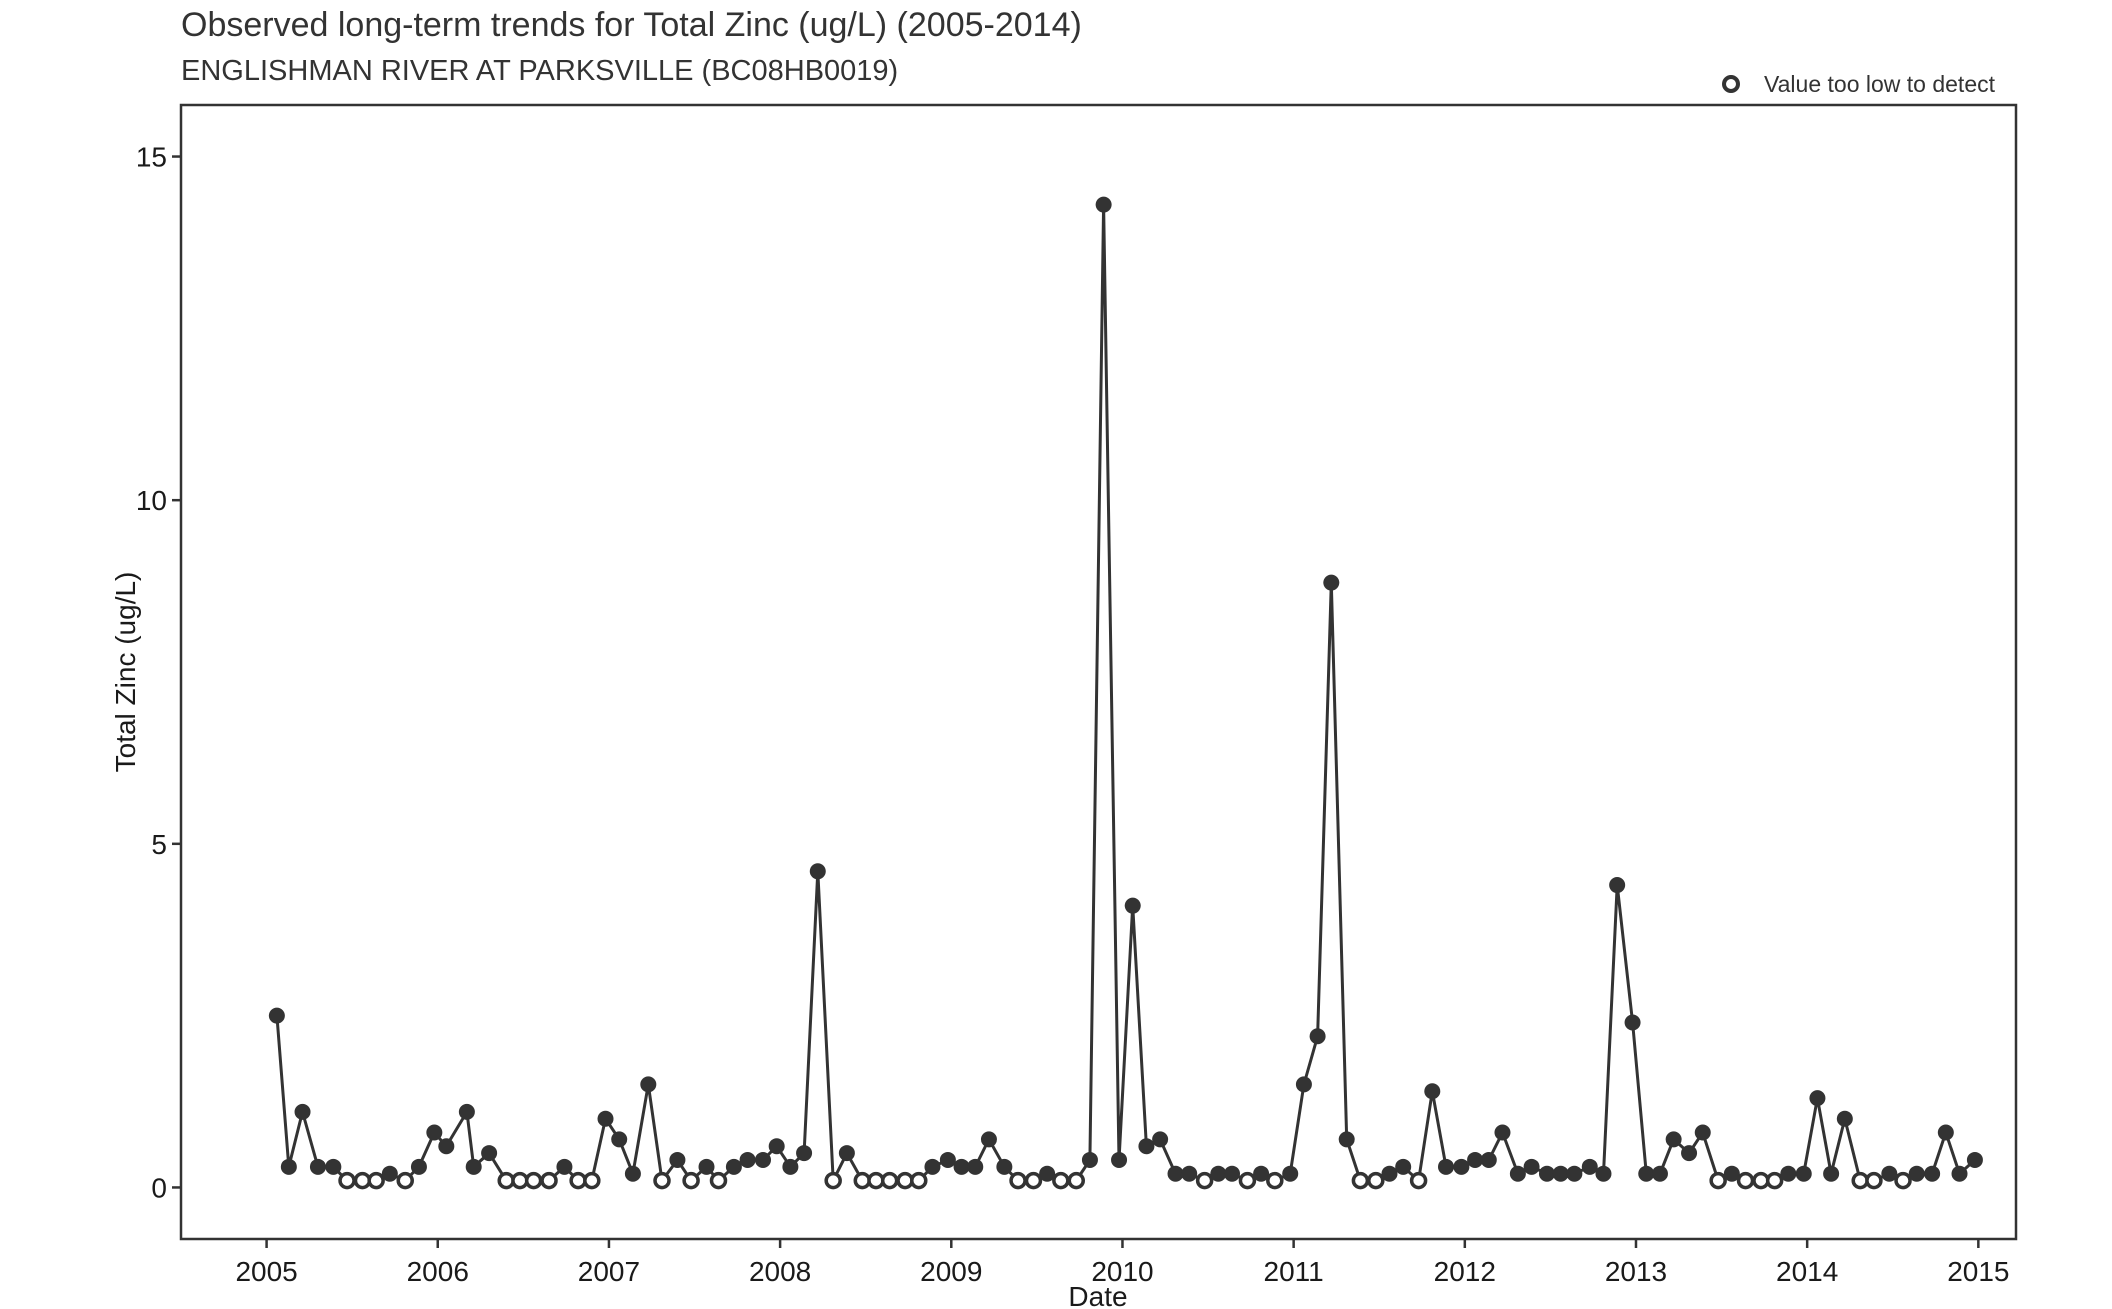  Describe the element at coordinates (125, 672) in the screenshot. I see `y-axis-title: Total Zinc (ug/L)` at that location.